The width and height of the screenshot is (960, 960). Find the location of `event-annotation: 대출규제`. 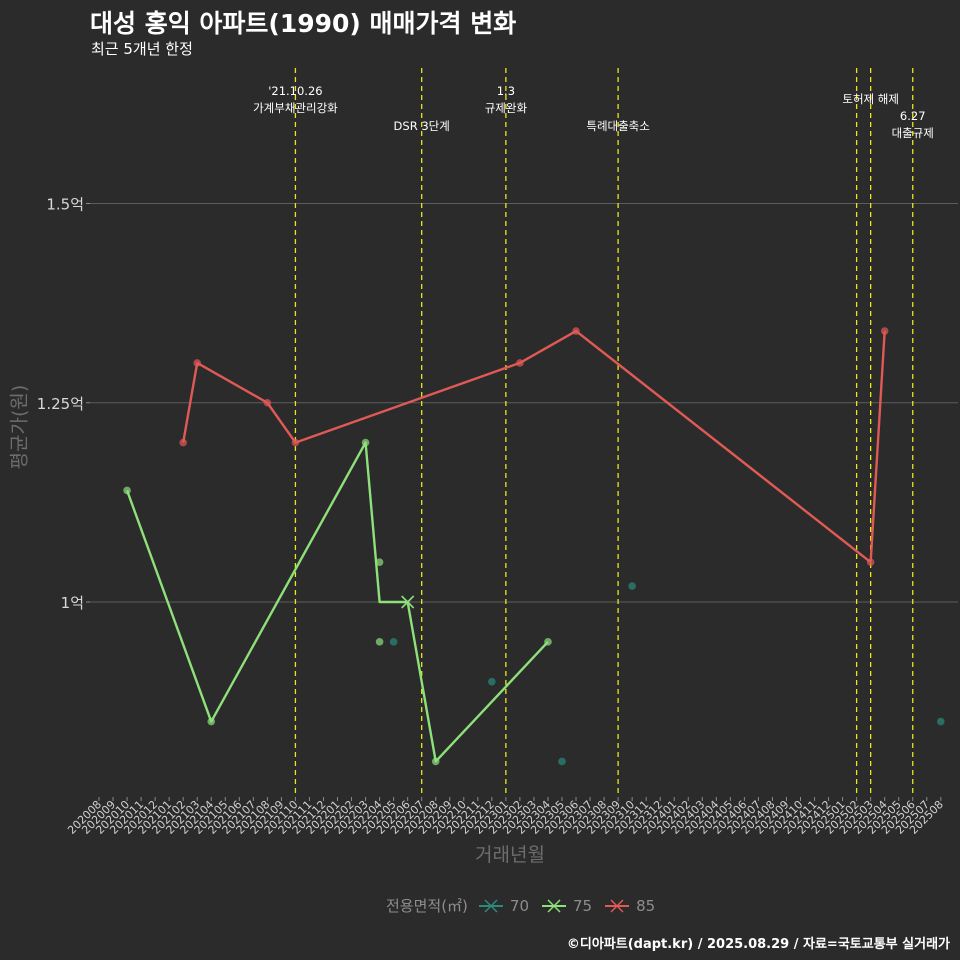

event-annotation: 대출규제 is located at coordinates (913, 133).